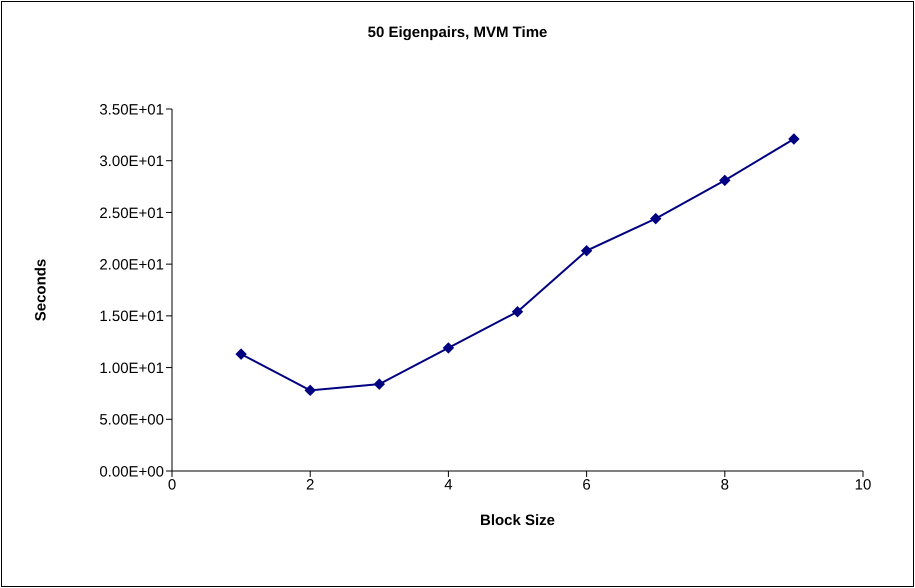 The height and width of the screenshot is (588, 915). What do you see at coordinates (131, 161) in the screenshot?
I see `y-tick-label: 3.00E+01` at bounding box center [131, 161].